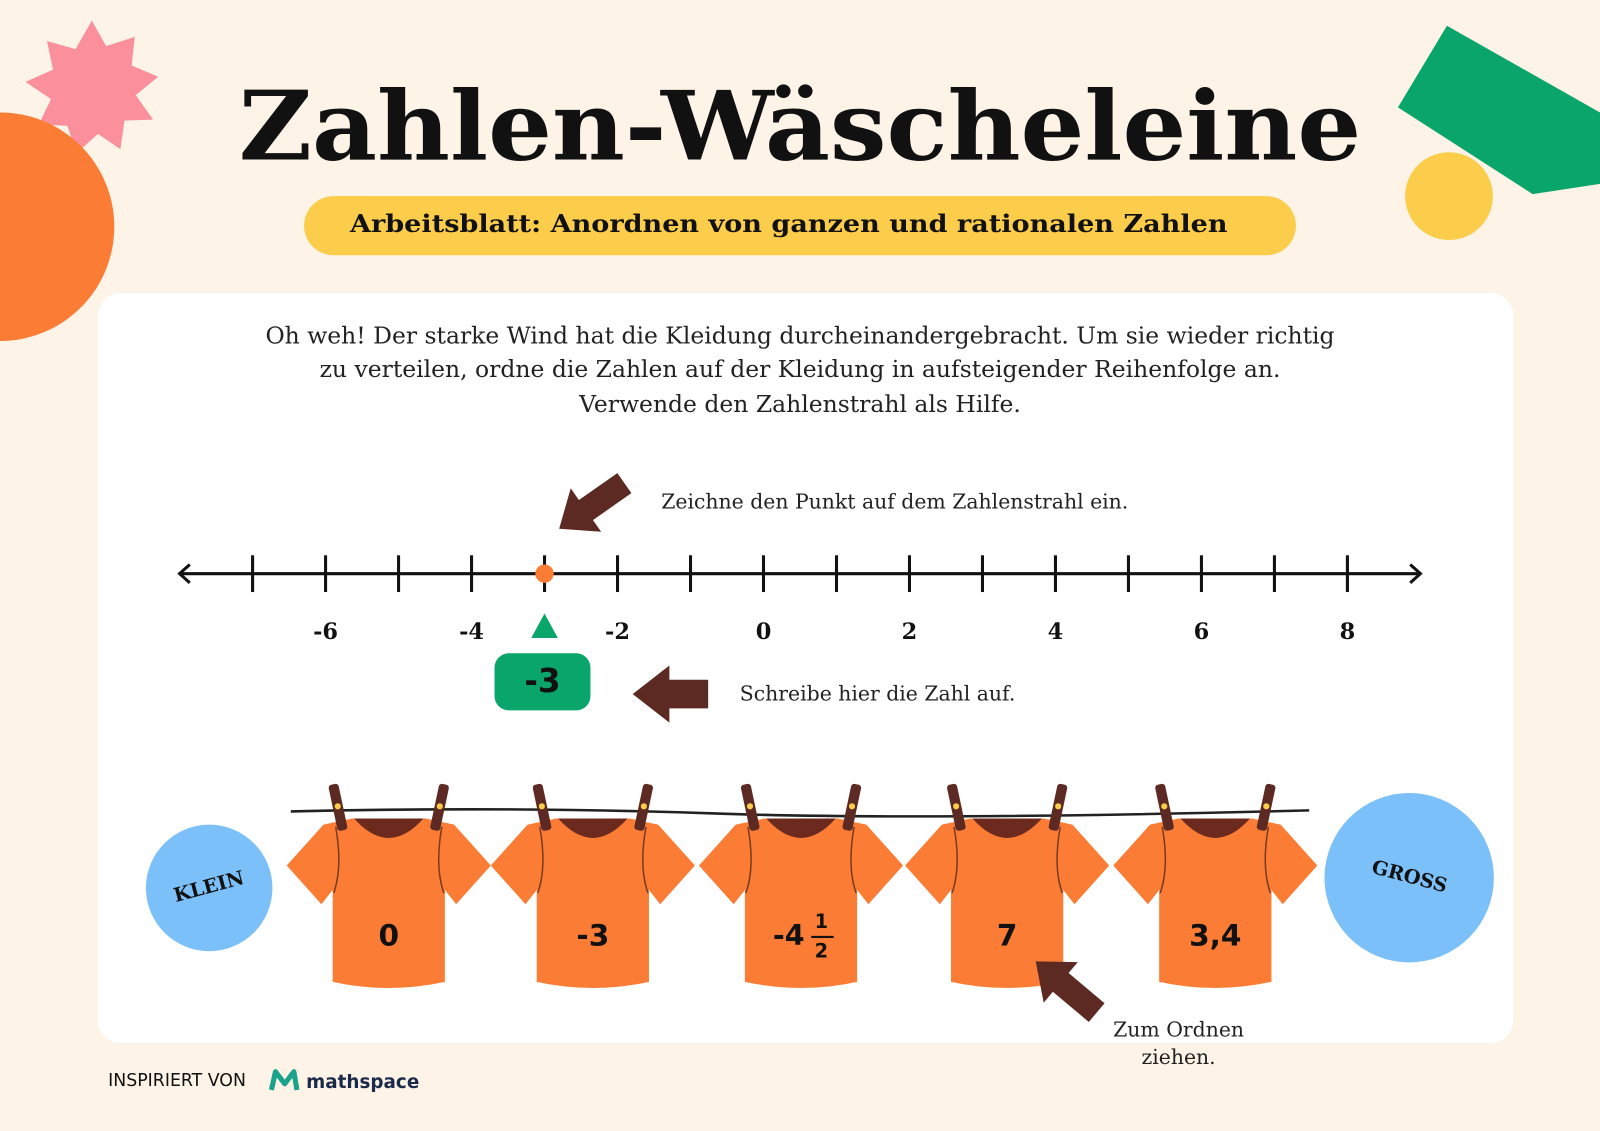 The image size is (1600, 1131). I want to click on tick-label: -6, so click(325, 632).